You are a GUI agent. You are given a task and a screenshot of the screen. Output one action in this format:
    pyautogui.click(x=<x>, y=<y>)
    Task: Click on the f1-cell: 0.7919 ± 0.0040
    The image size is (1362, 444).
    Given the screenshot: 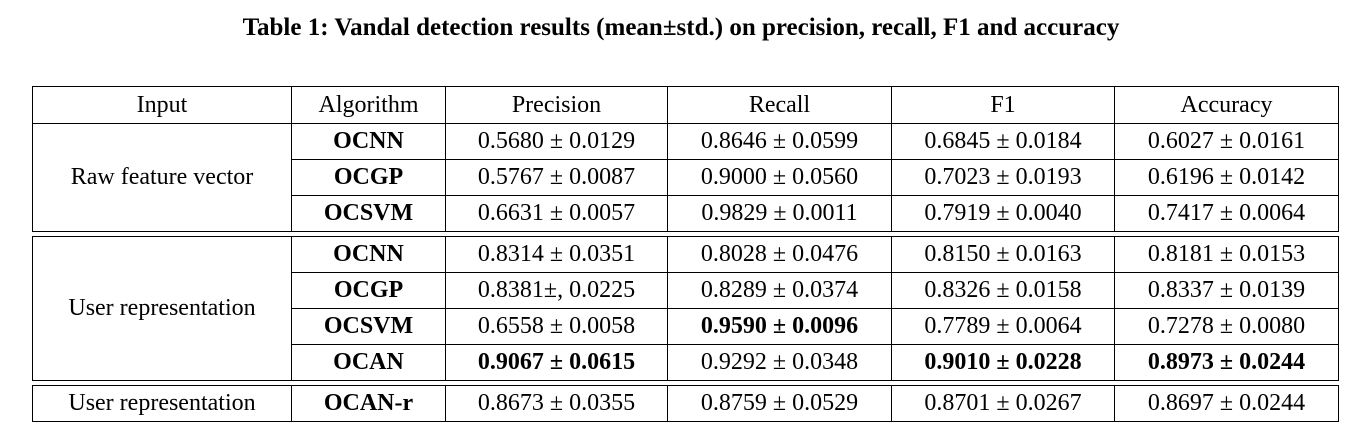 What is the action you would take?
    pyautogui.click(x=1003, y=213)
    